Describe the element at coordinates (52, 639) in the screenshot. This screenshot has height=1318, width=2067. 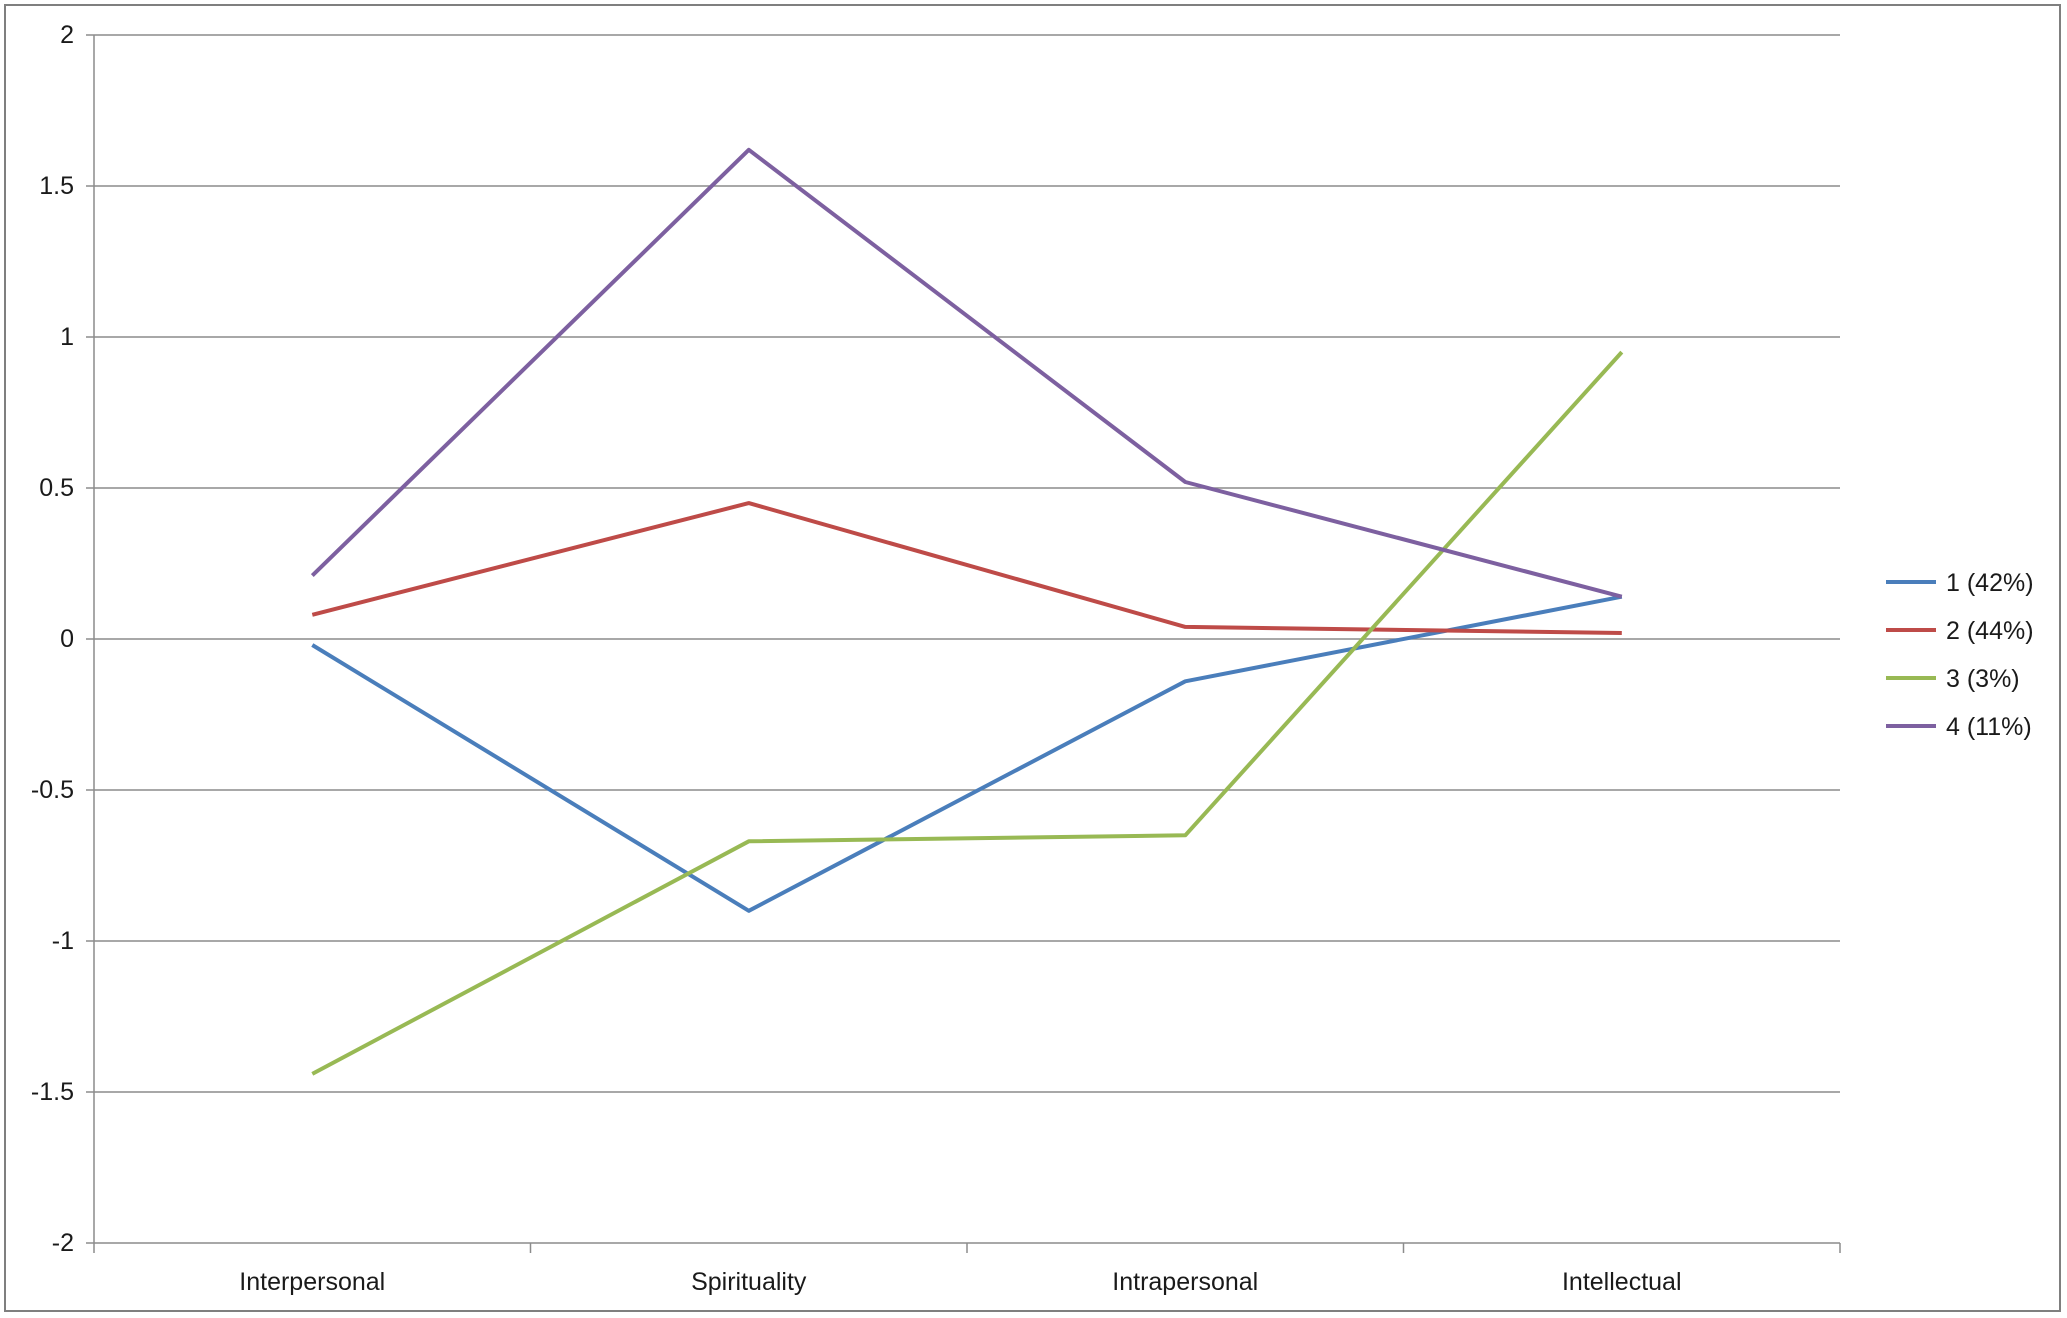
I see `y-tick-labels: 2 1.5 1 0.5 0 -0.5 -1 -1.5 -2` at that location.